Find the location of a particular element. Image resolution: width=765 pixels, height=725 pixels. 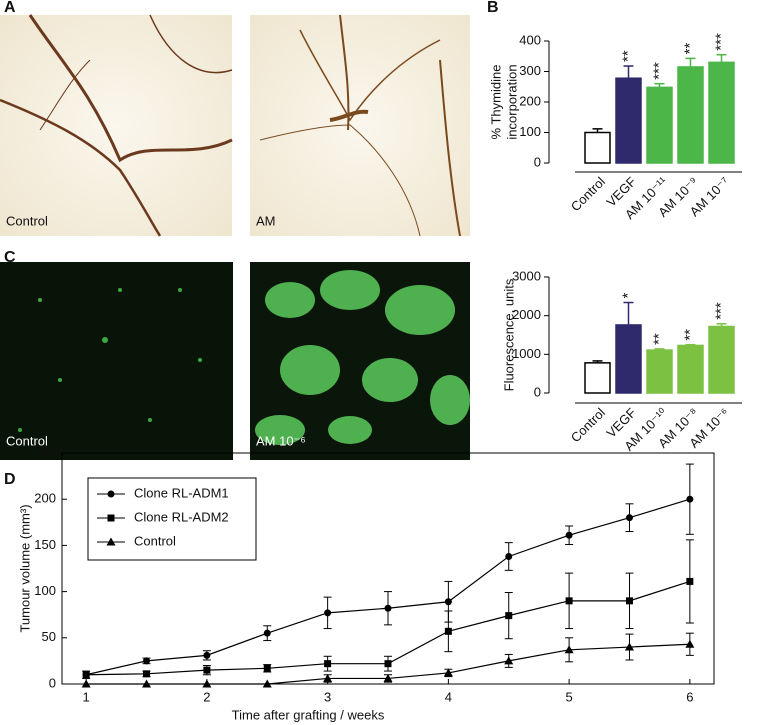

y-axis-label: Tumour volume (mm³) is located at coordinates (24, 568).